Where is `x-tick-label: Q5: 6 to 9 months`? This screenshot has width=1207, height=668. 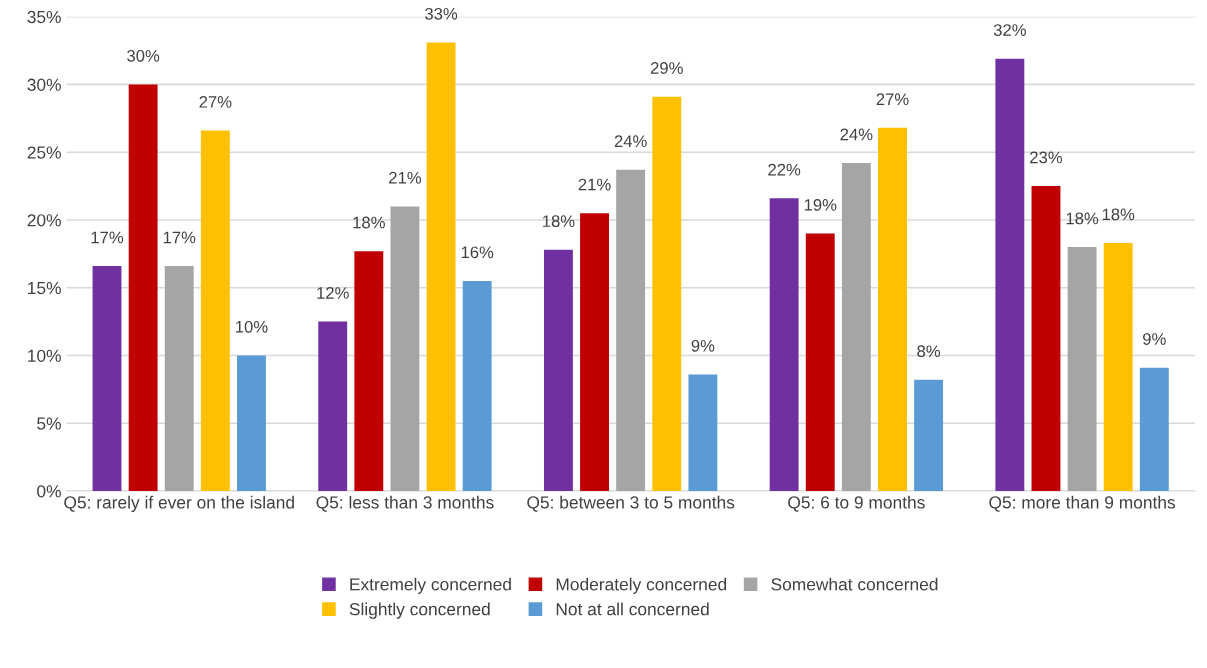 x-tick-label: Q5: 6 to 9 months is located at coordinates (856, 503).